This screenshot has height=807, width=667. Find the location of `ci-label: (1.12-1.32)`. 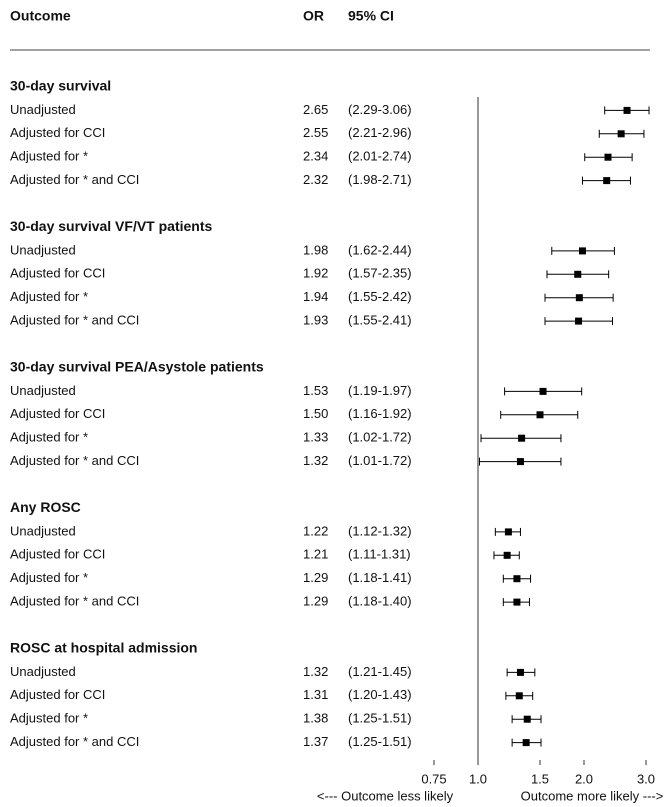

ci-label: (1.12-1.32) is located at coordinates (380, 530).